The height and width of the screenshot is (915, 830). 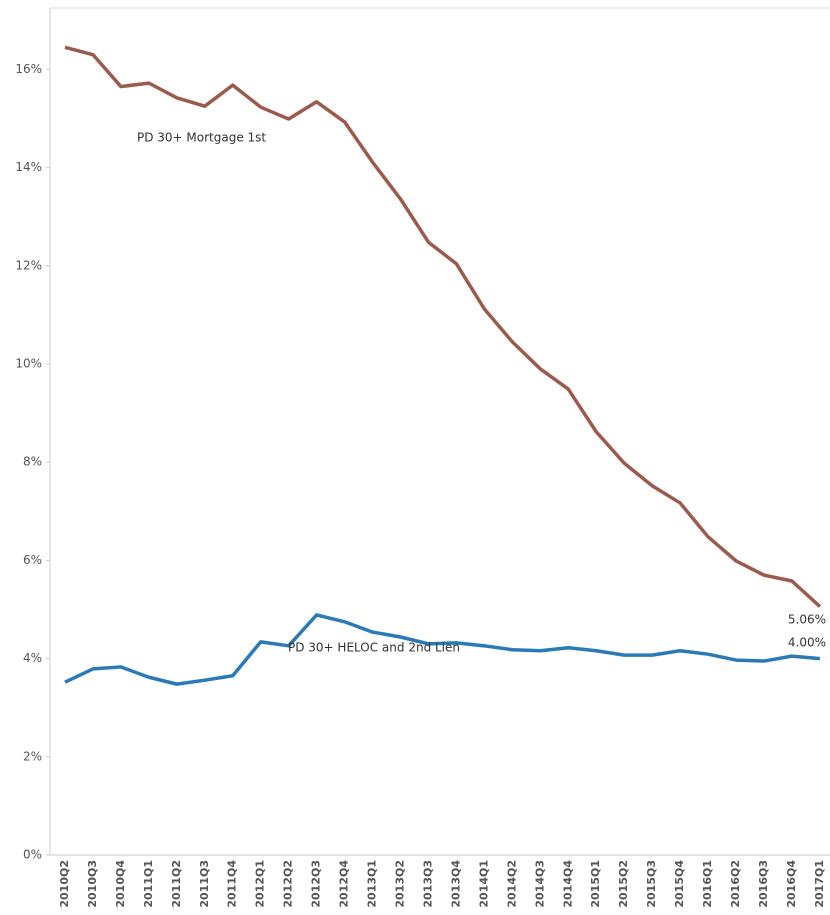 I want to click on x-tick-label: 2016Q1, so click(x=707, y=884).